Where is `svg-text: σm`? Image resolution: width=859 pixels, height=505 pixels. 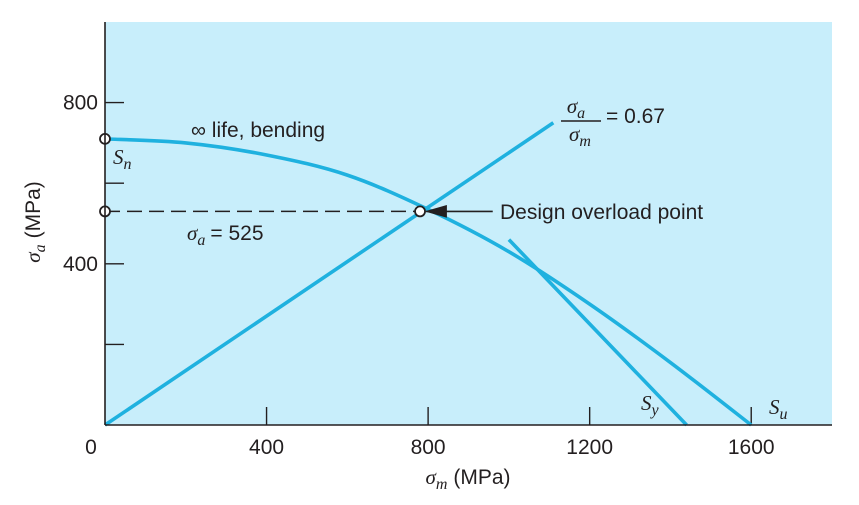 svg-text: σm is located at coordinates (580, 136).